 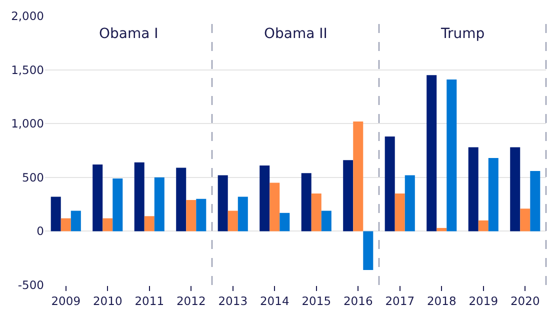 I want to click on x-tick-label: 2015, so click(x=317, y=301).